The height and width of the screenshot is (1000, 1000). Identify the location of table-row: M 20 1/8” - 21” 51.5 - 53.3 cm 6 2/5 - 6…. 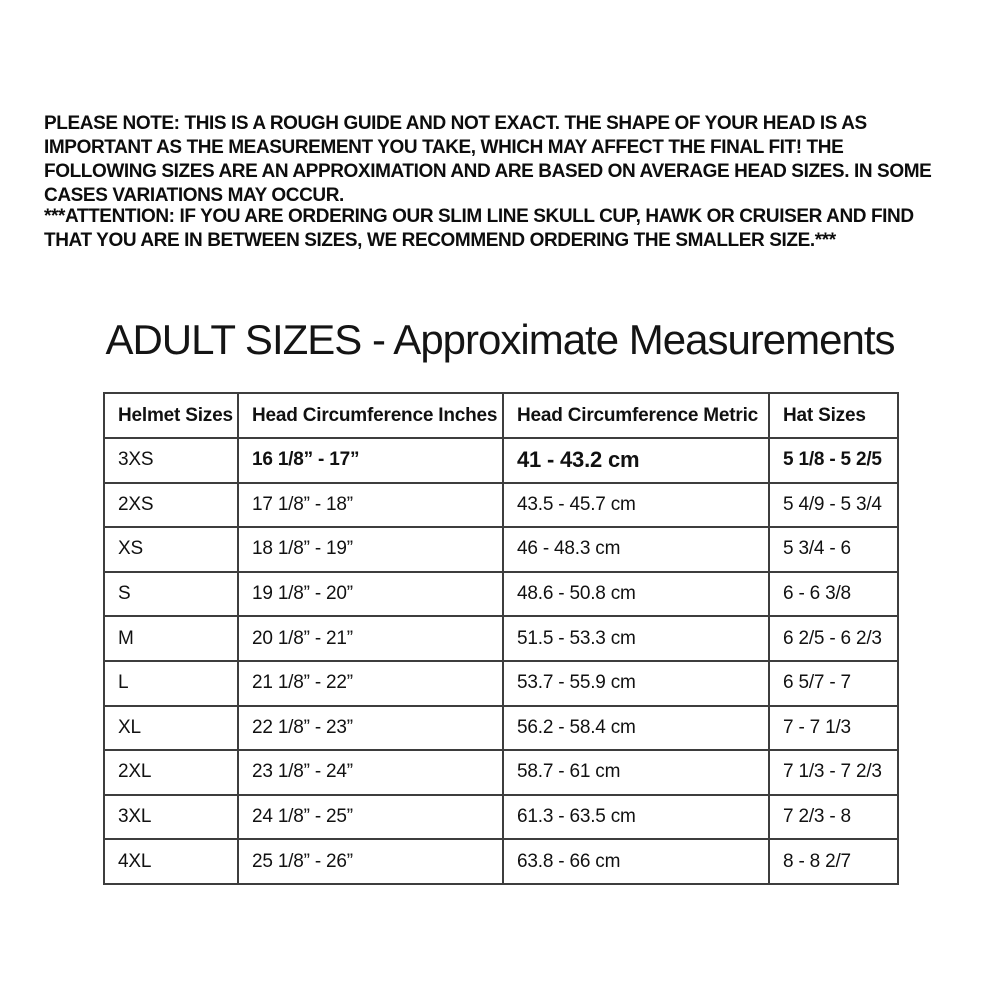
(501, 638).